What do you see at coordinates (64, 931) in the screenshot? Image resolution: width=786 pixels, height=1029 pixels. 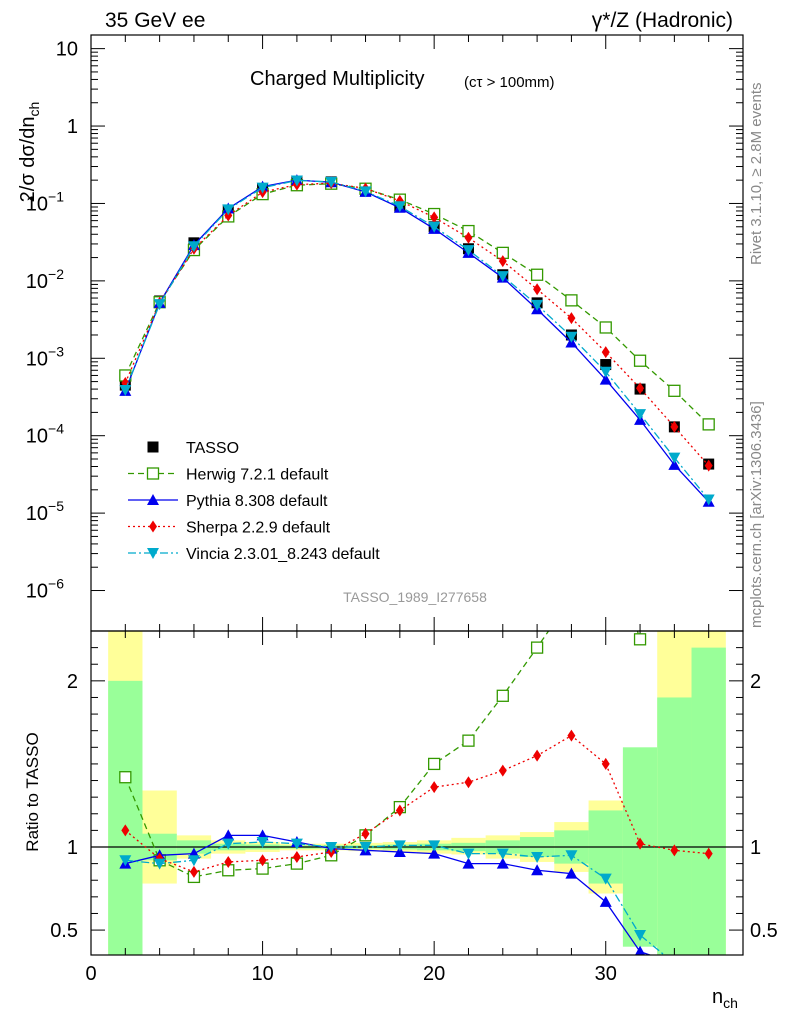 I see `ratio-y-tick-label: 0.5` at bounding box center [64, 931].